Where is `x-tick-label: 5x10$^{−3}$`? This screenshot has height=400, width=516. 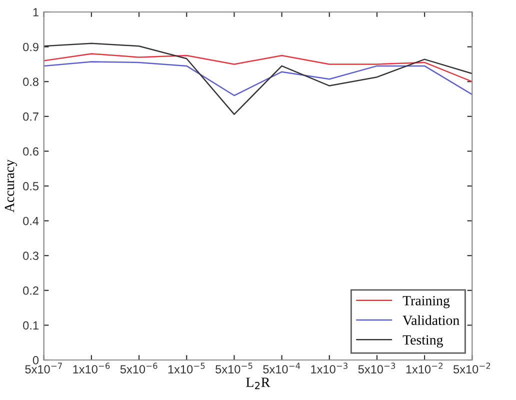 x-tick-label: 5x10$^{−3}$ is located at coordinates (377, 368).